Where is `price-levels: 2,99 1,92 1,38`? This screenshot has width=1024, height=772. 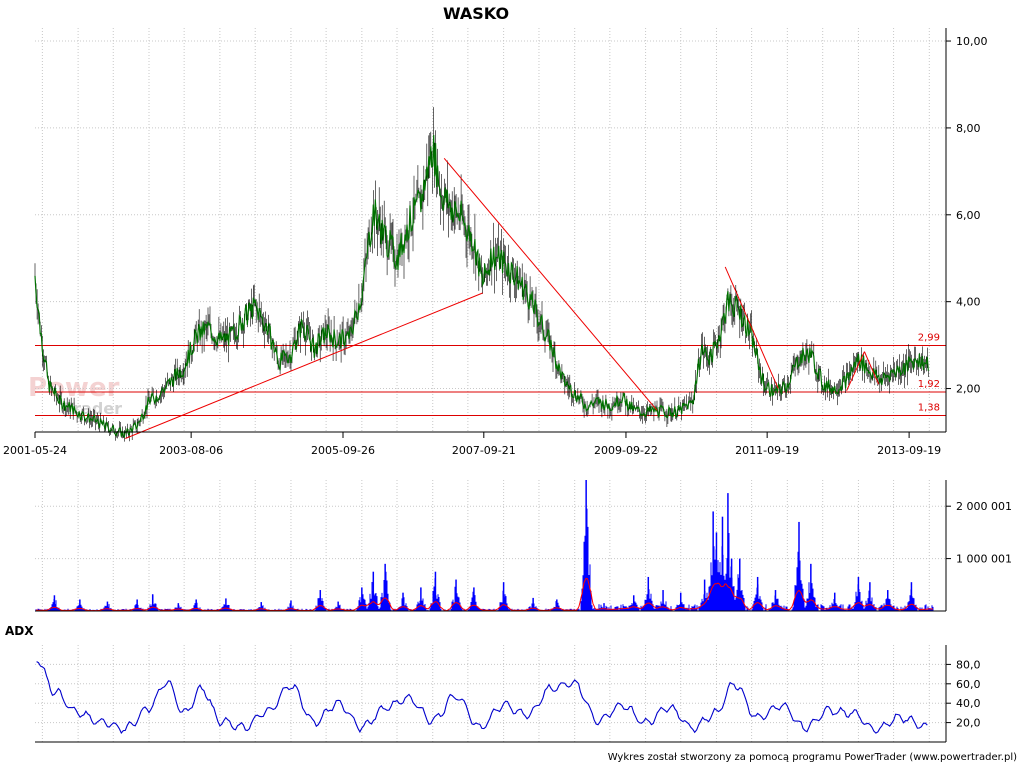 price-levels: 2,99 1,92 1,38 is located at coordinates (490, 374).